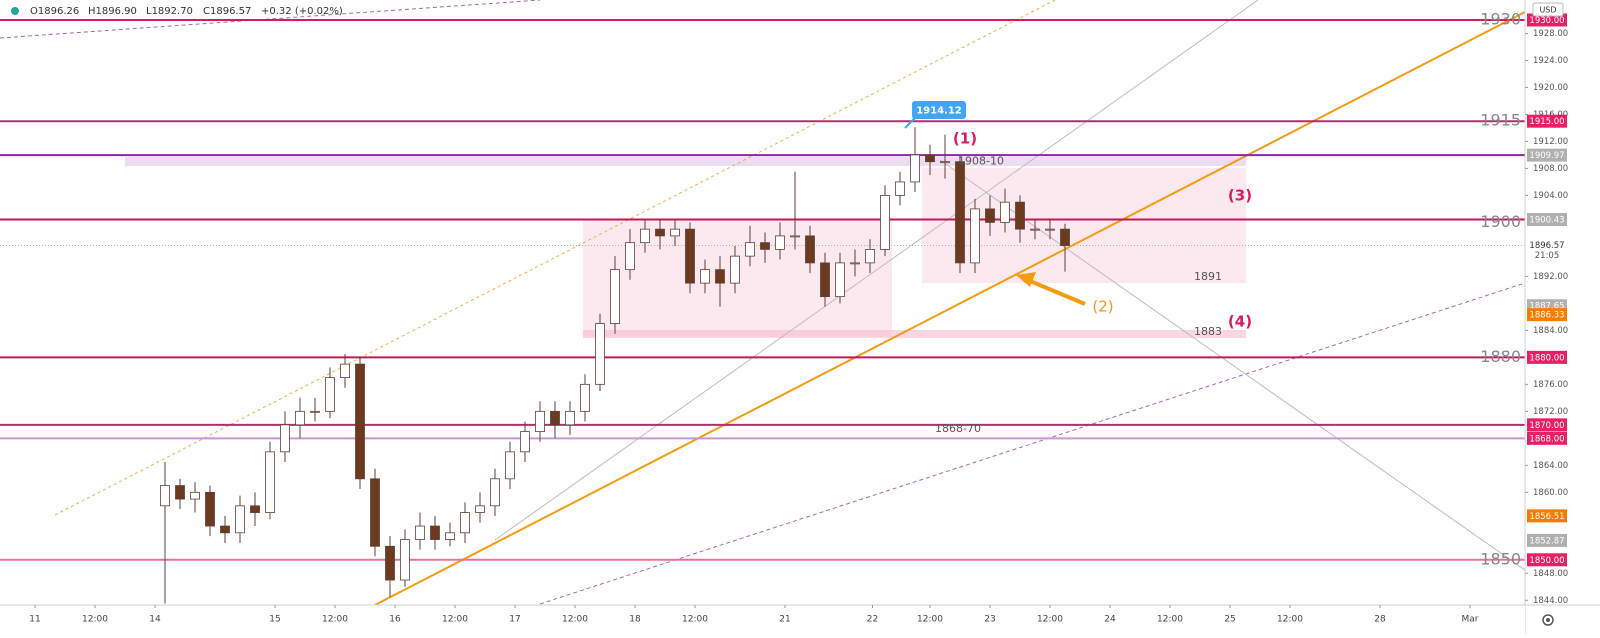 The width and height of the screenshot is (1600, 638). Describe the element at coordinates (1550, 385) in the screenshot. I see `y-tick-label: 1876.00` at that location.